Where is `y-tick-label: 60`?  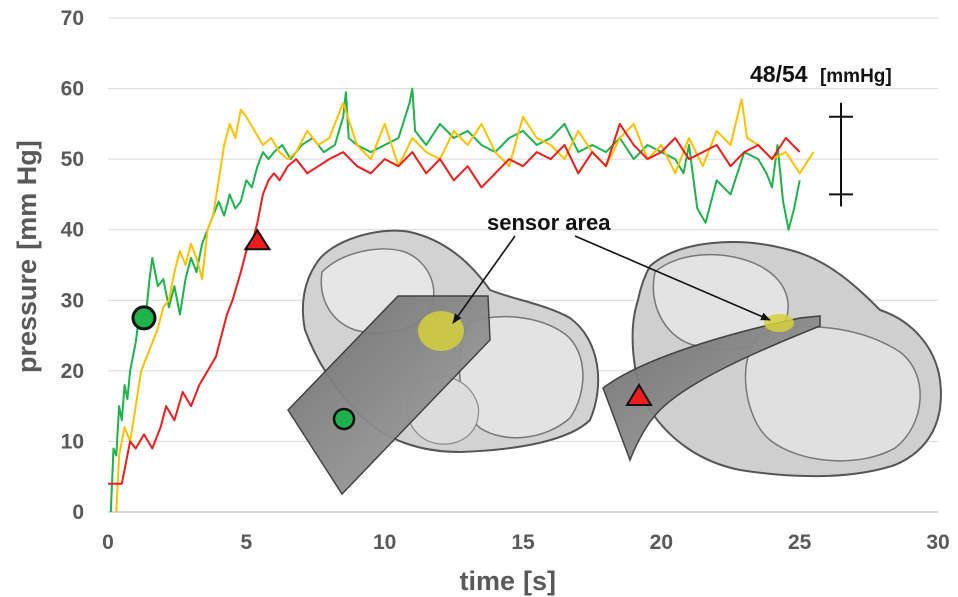
y-tick-label: 60 is located at coordinates (72, 89).